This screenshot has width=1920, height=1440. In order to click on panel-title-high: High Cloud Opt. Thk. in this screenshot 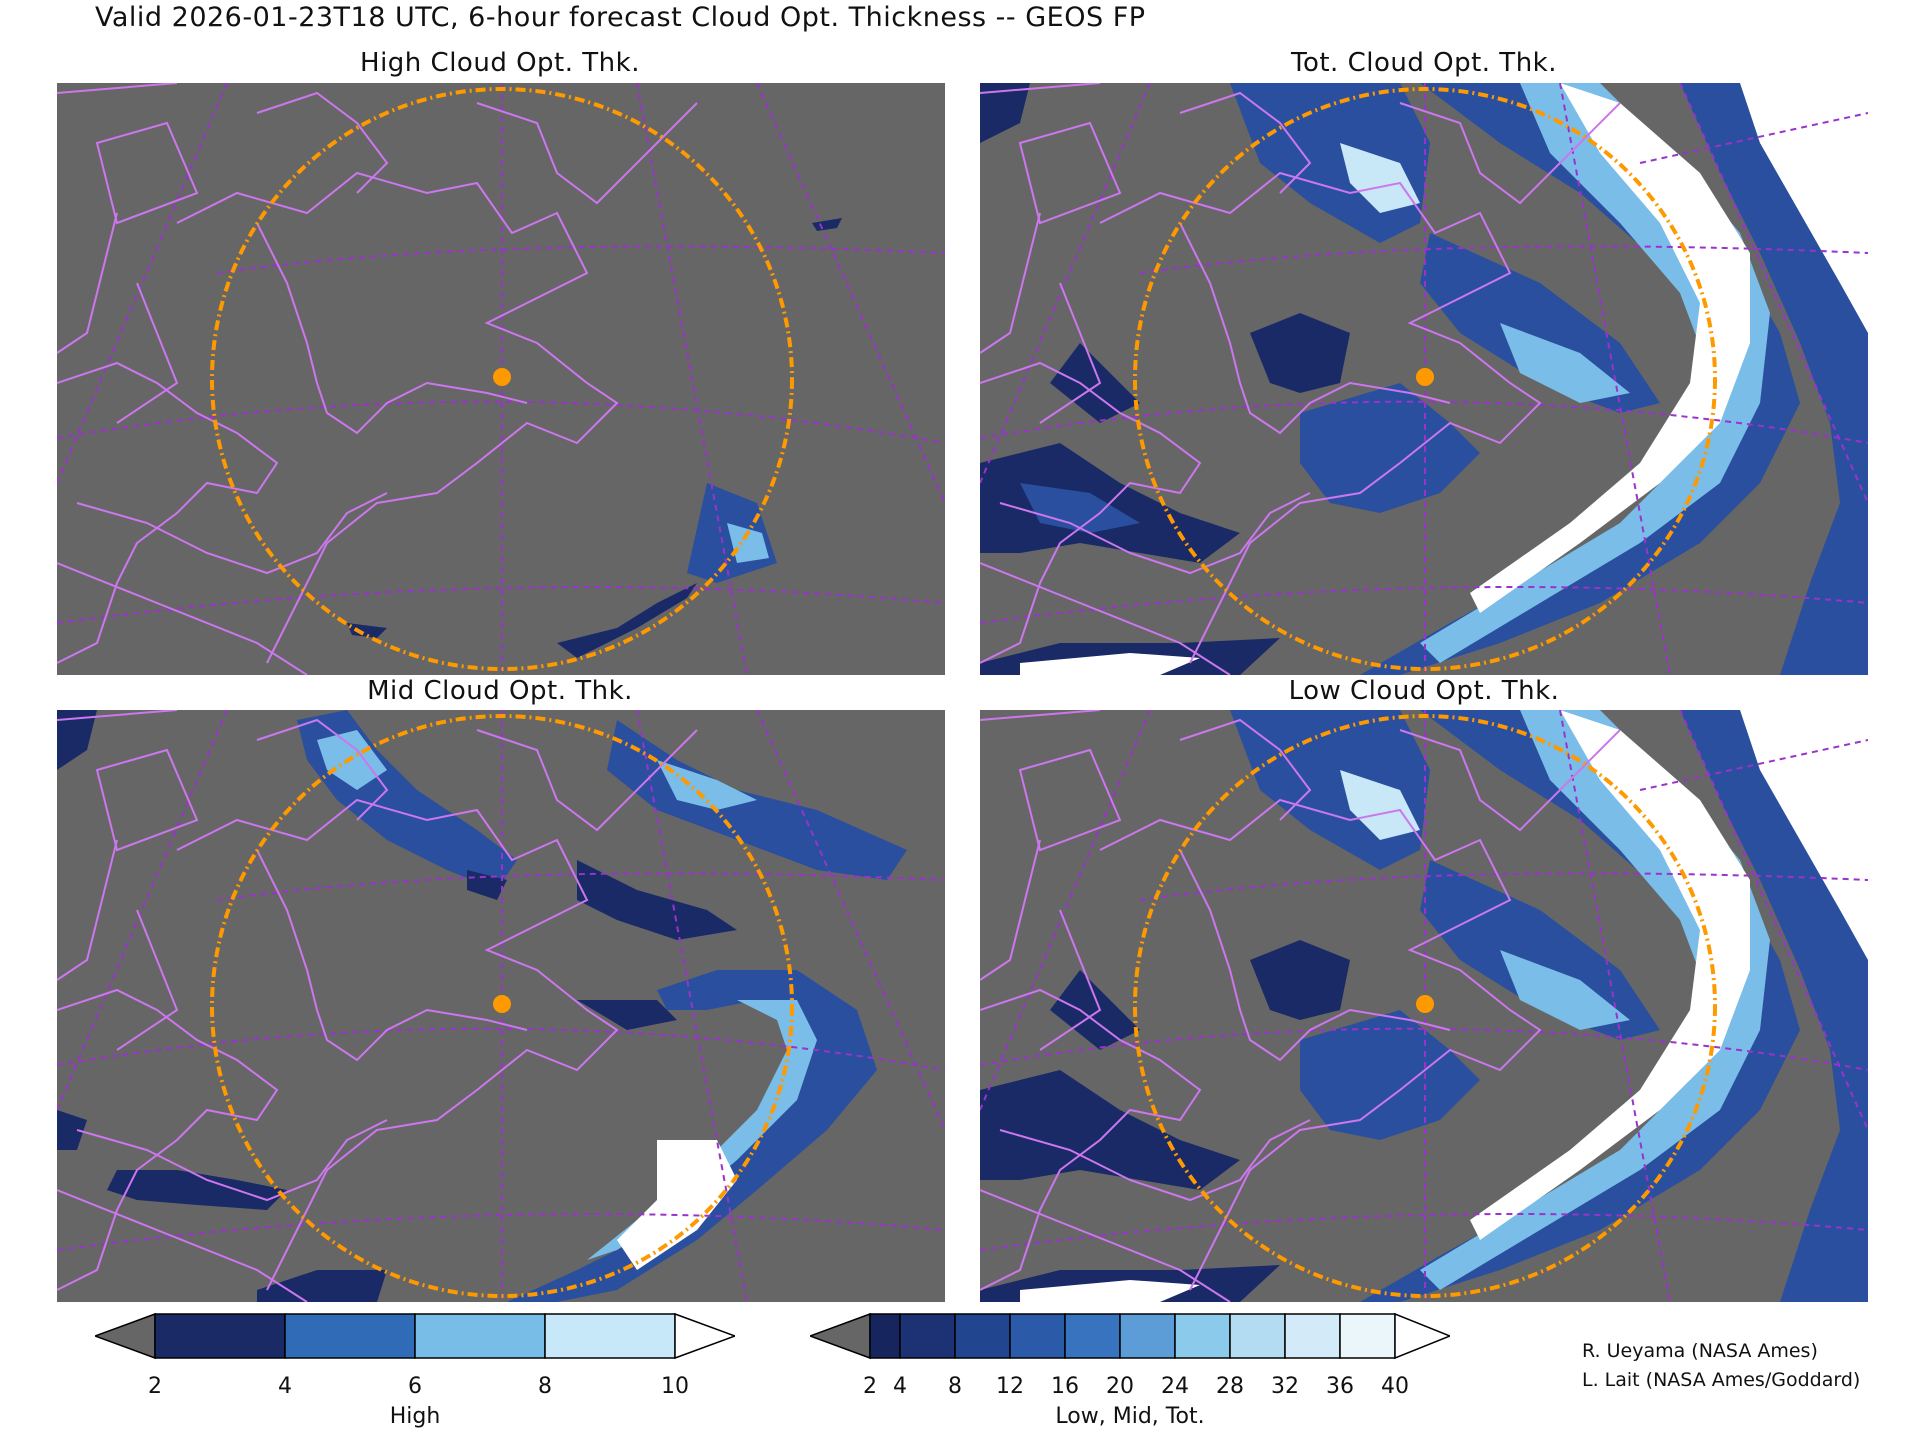, I will do `click(500, 63)`.